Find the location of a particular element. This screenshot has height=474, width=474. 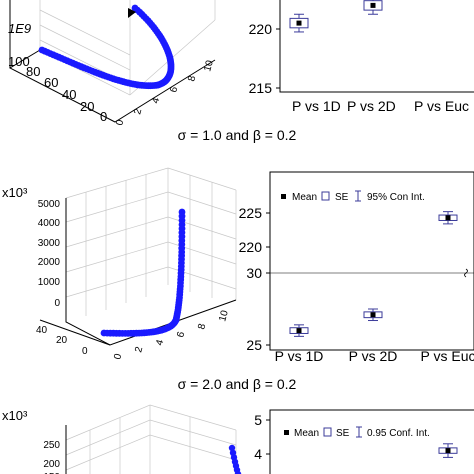

top-3d-plot: 1E9 100 80 60 40 20 0 0 2 4 6 8 10 is located at coordinates (112, 63).